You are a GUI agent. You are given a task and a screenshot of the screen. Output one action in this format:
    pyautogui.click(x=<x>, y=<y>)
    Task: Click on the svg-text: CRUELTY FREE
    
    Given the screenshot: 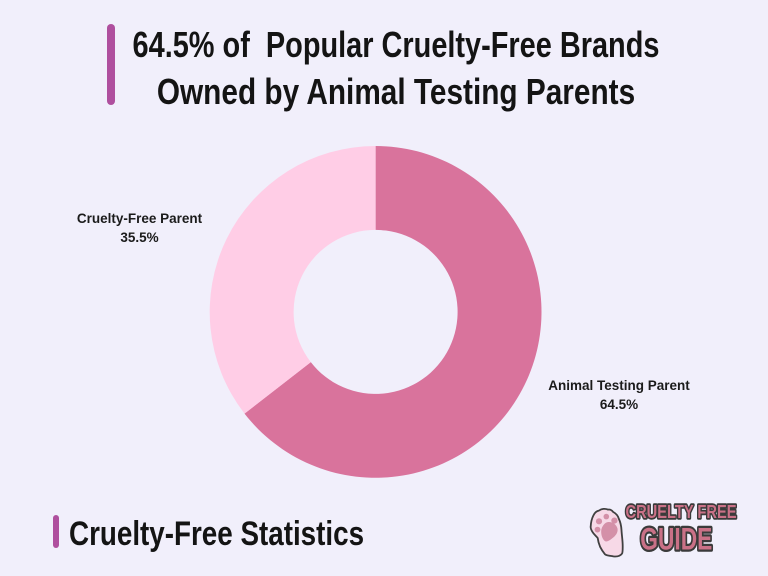 What is the action you would take?
    pyautogui.click(x=681, y=511)
    